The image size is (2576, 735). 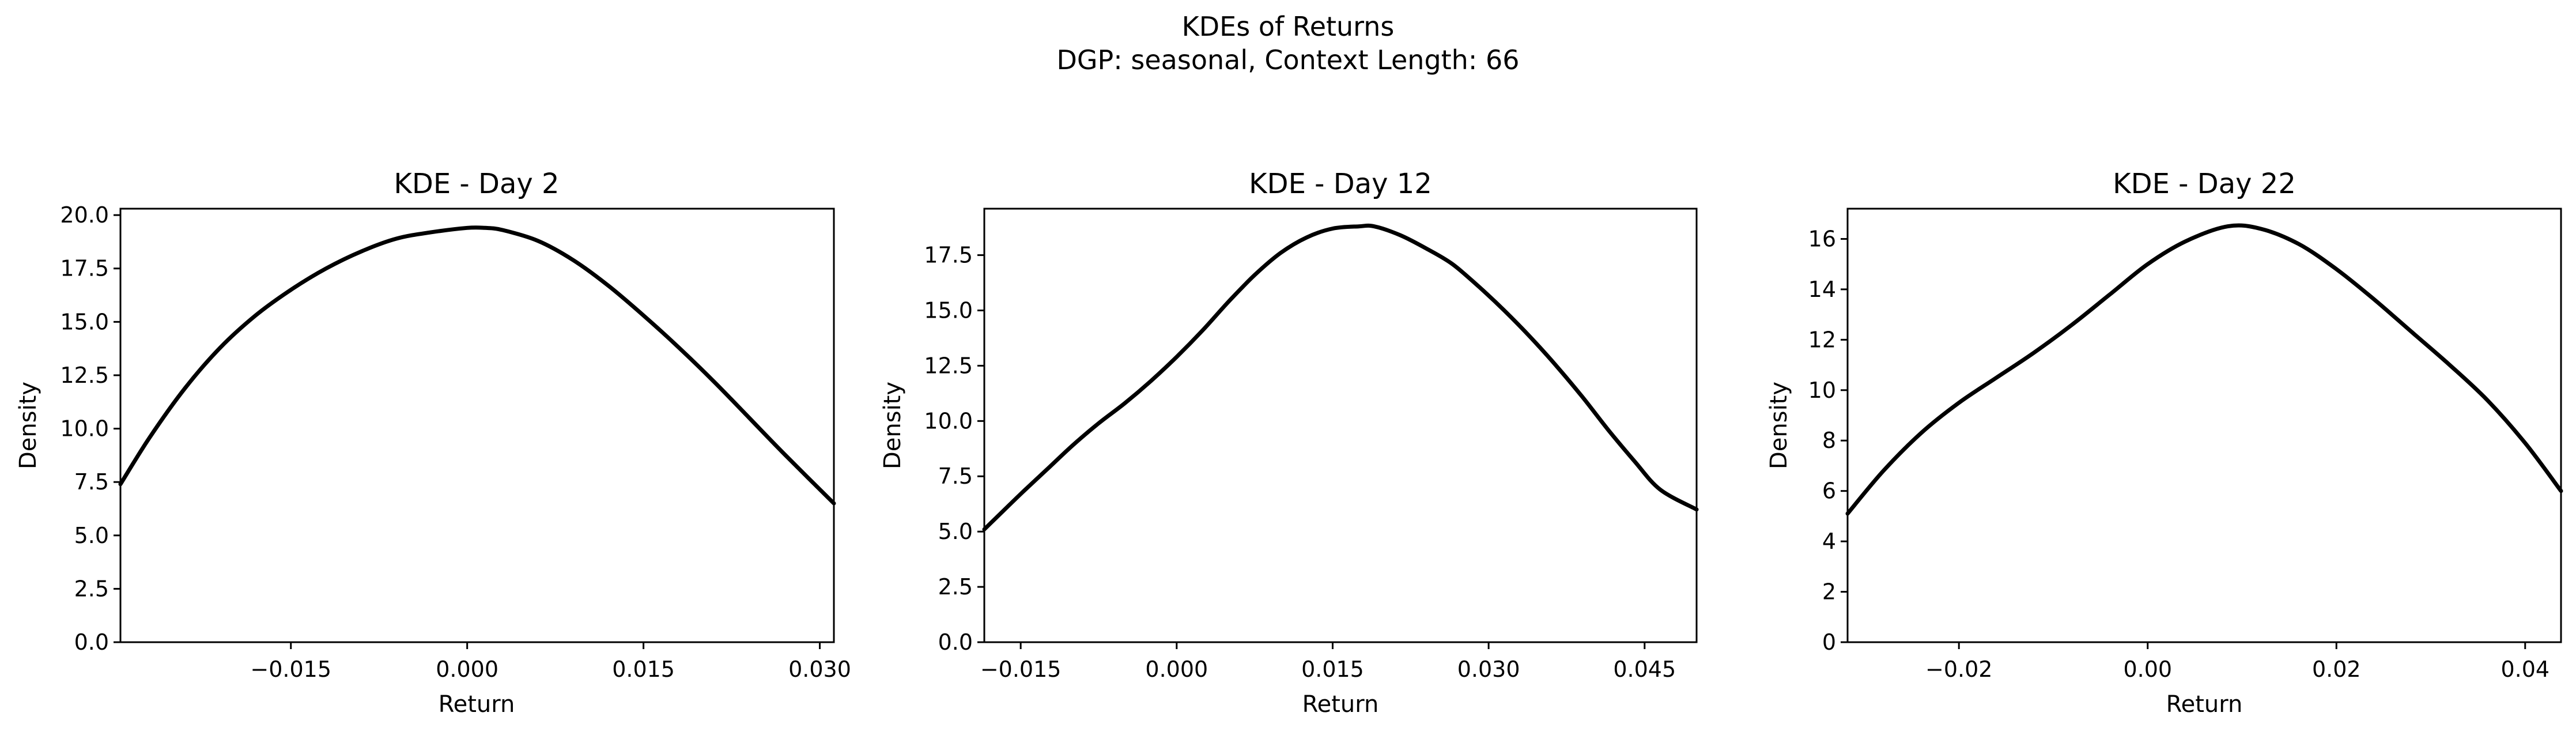 I want to click on y-tick-label: 6, so click(x=1829, y=491).